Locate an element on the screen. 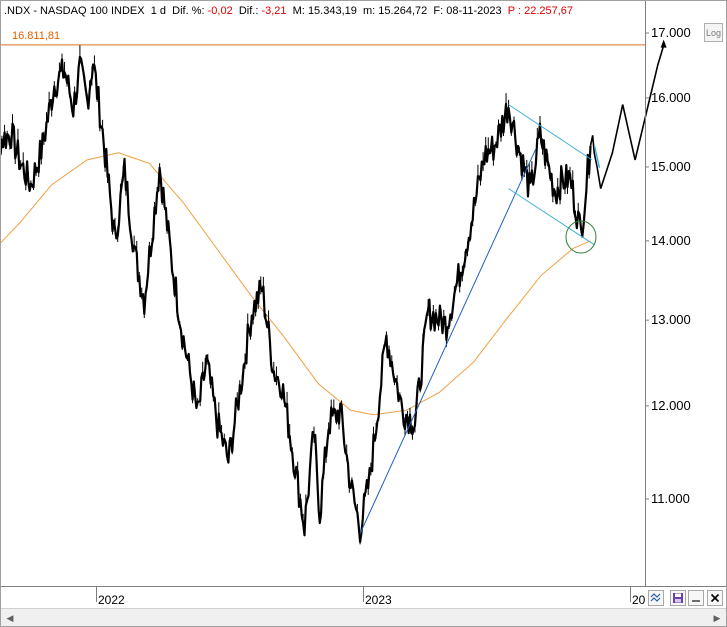 This screenshot has height=627, width=727. x-tick-label: 2023 is located at coordinates (378, 600).